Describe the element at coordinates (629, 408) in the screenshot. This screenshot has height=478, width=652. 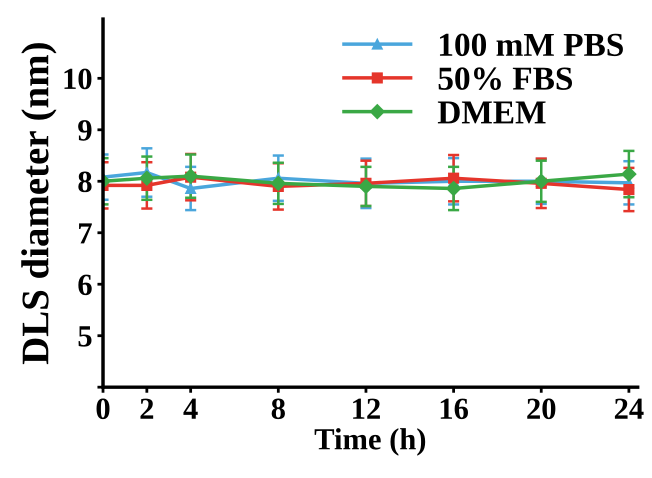
I see `x-tick-label: 24` at that location.